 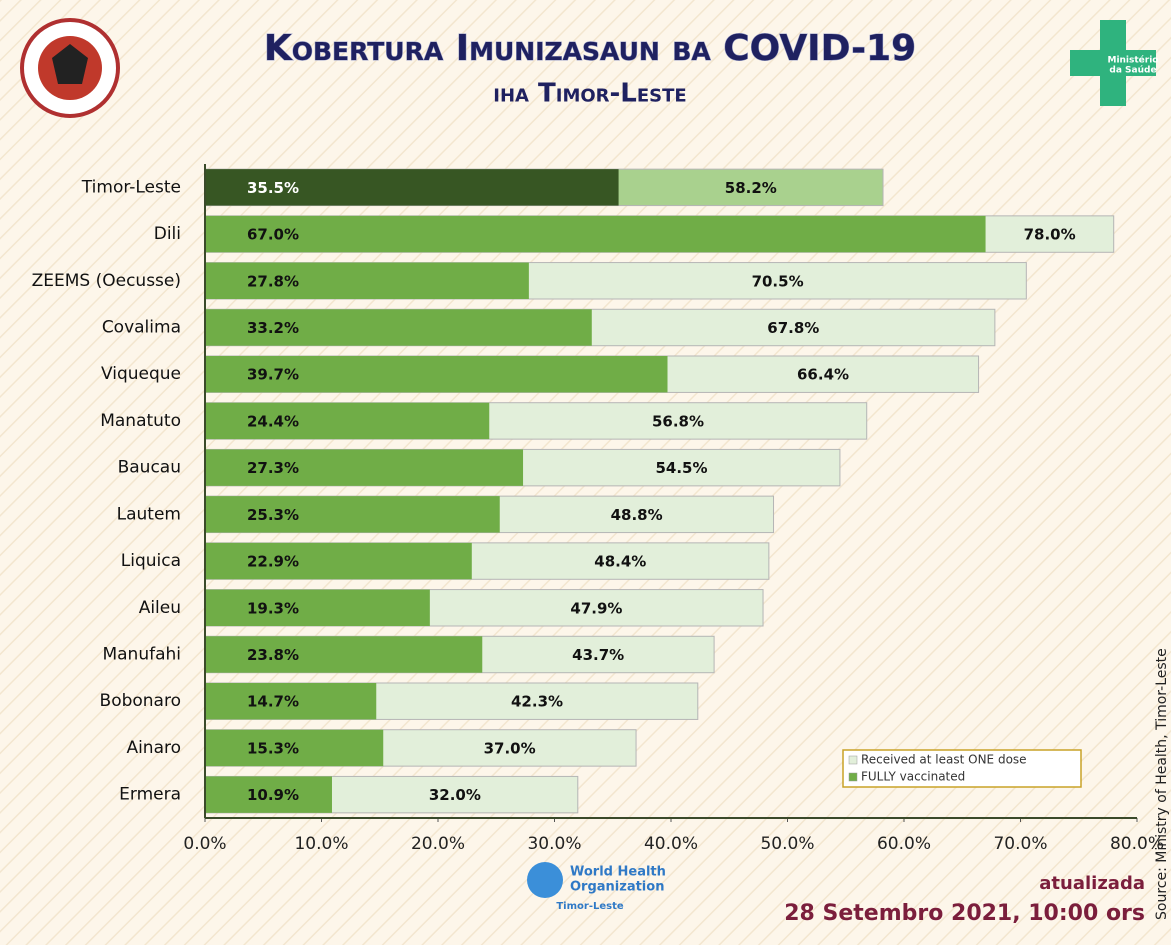 I want to click on x-tick-label: 70.0%, so click(x=1020, y=844).